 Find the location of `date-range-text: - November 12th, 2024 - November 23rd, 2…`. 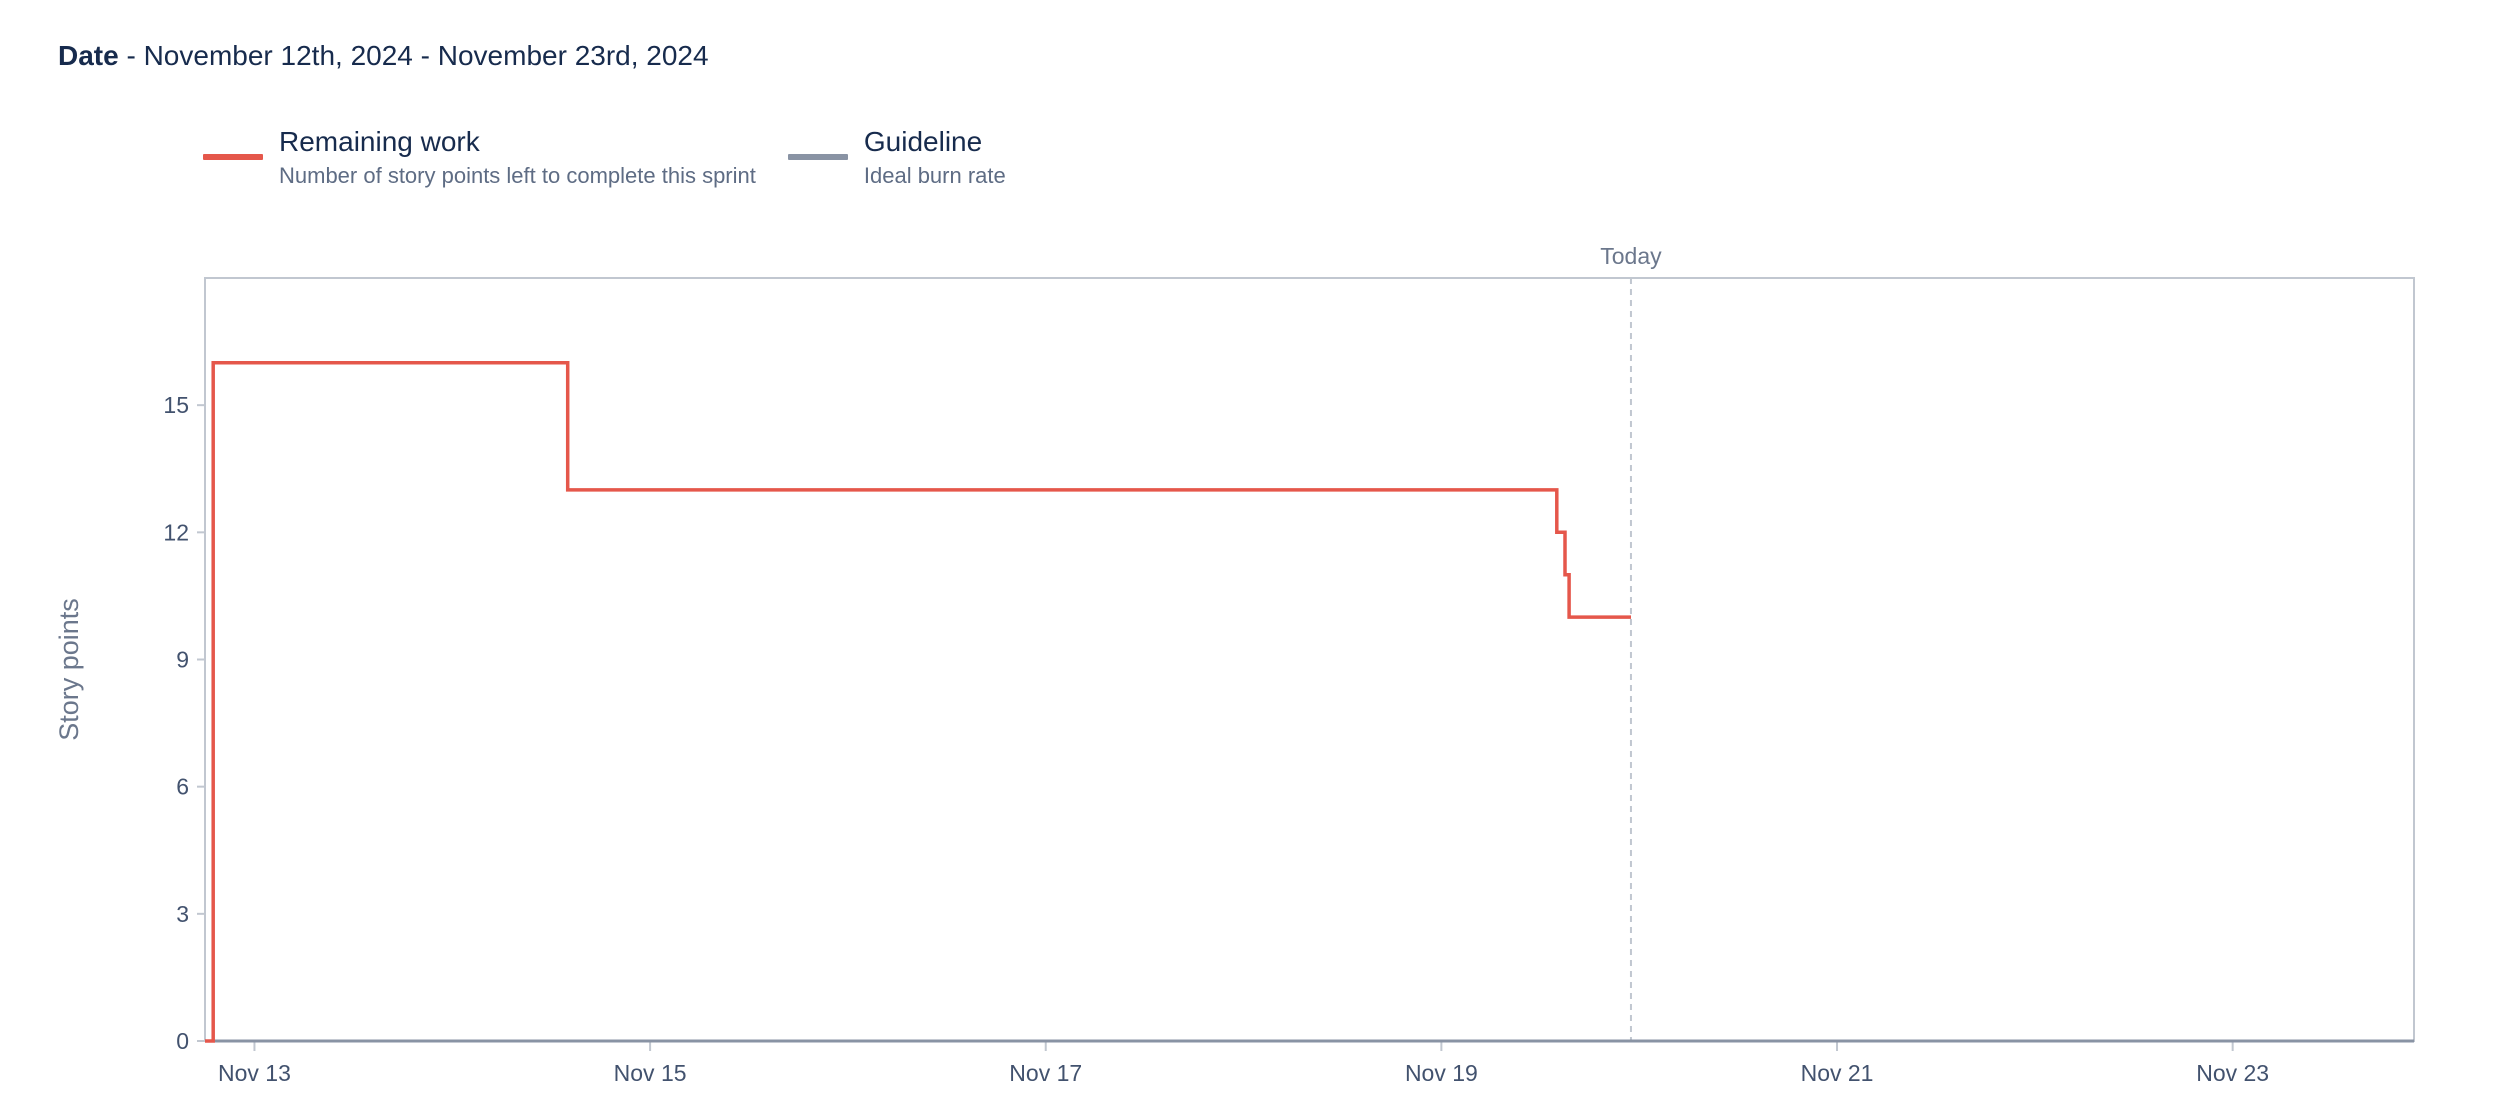

date-range-text: - November 12th, 2024 - November 23rd, 2… is located at coordinates (413, 55).